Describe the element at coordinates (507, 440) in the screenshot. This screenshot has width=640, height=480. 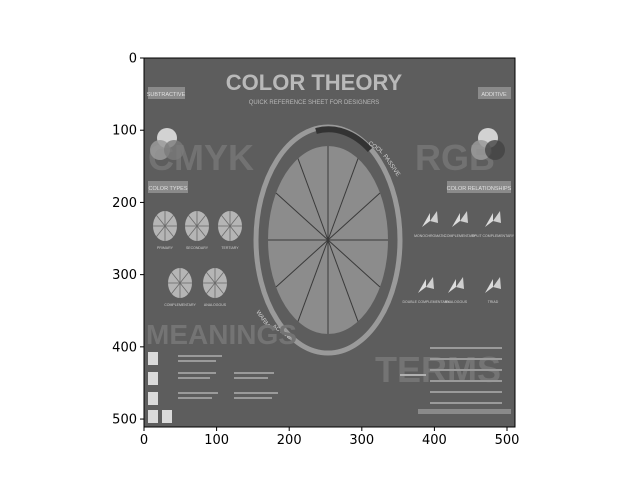
I see `x-tick-label: 500` at that location.